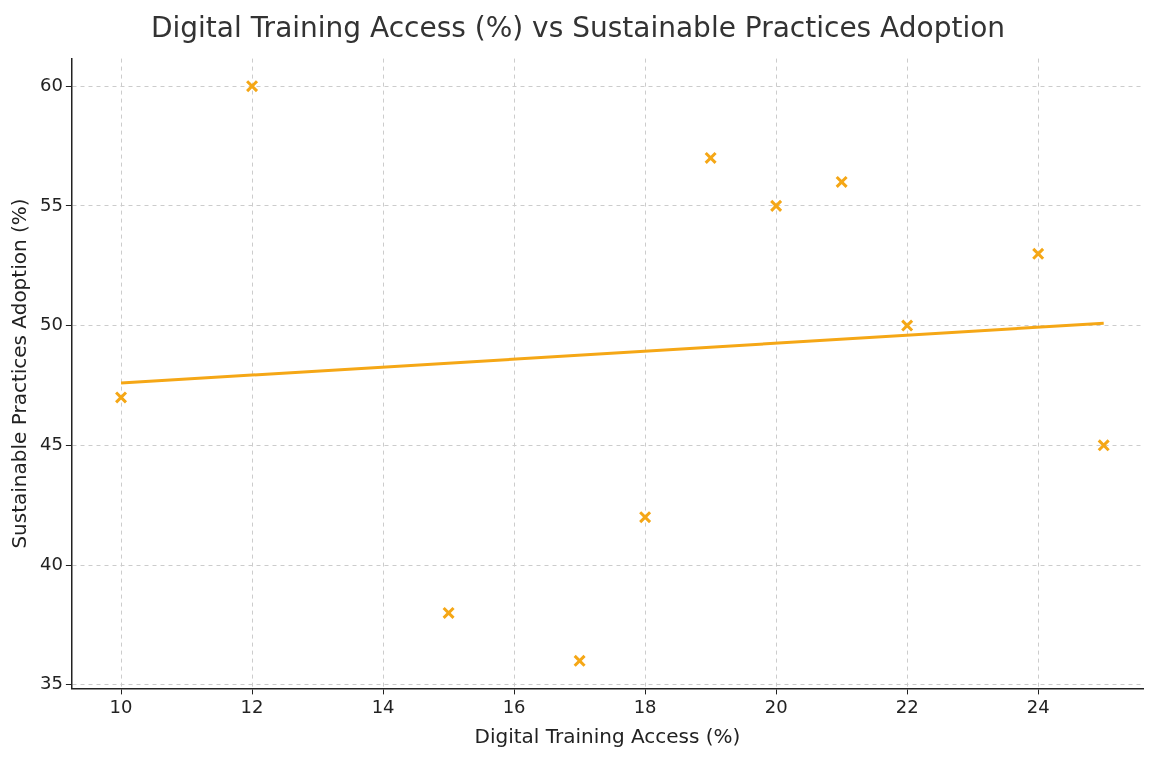 The height and width of the screenshot is (759, 1153). What do you see at coordinates (907, 706) in the screenshot?
I see `x-tick-label: 22` at bounding box center [907, 706].